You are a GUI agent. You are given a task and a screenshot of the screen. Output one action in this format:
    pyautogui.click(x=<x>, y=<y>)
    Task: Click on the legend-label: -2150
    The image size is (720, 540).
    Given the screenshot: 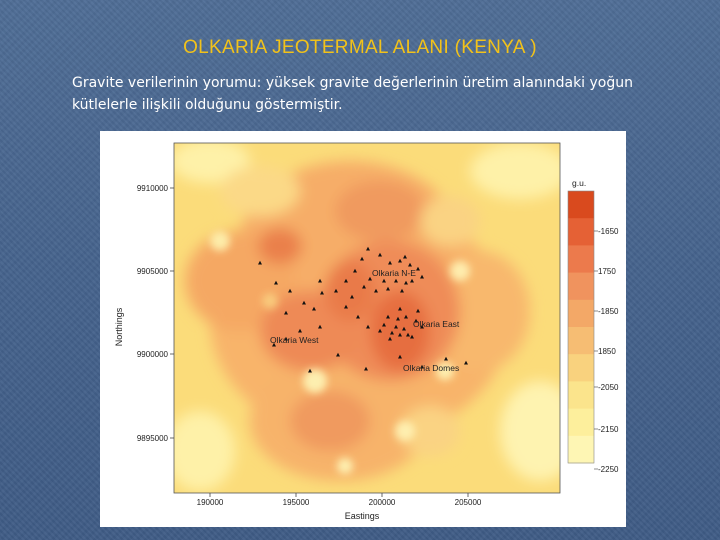 What is the action you would take?
    pyautogui.click(x=608, y=429)
    